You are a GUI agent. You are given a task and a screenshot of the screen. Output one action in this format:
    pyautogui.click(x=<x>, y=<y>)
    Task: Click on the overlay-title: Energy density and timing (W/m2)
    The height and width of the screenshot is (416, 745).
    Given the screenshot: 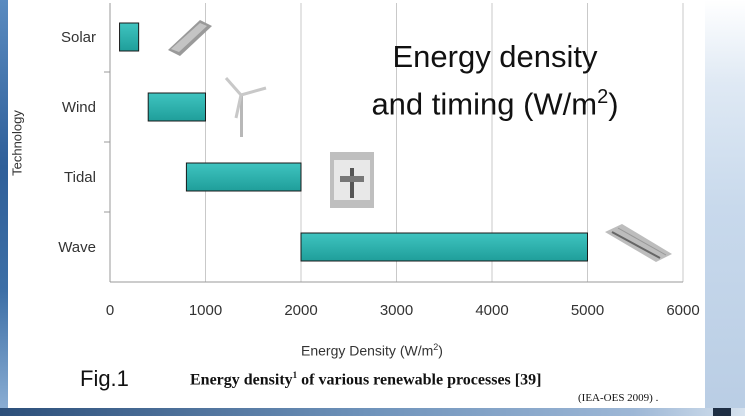 What is the action you would take?
    pyautogui.click(x=495, y=80)
    